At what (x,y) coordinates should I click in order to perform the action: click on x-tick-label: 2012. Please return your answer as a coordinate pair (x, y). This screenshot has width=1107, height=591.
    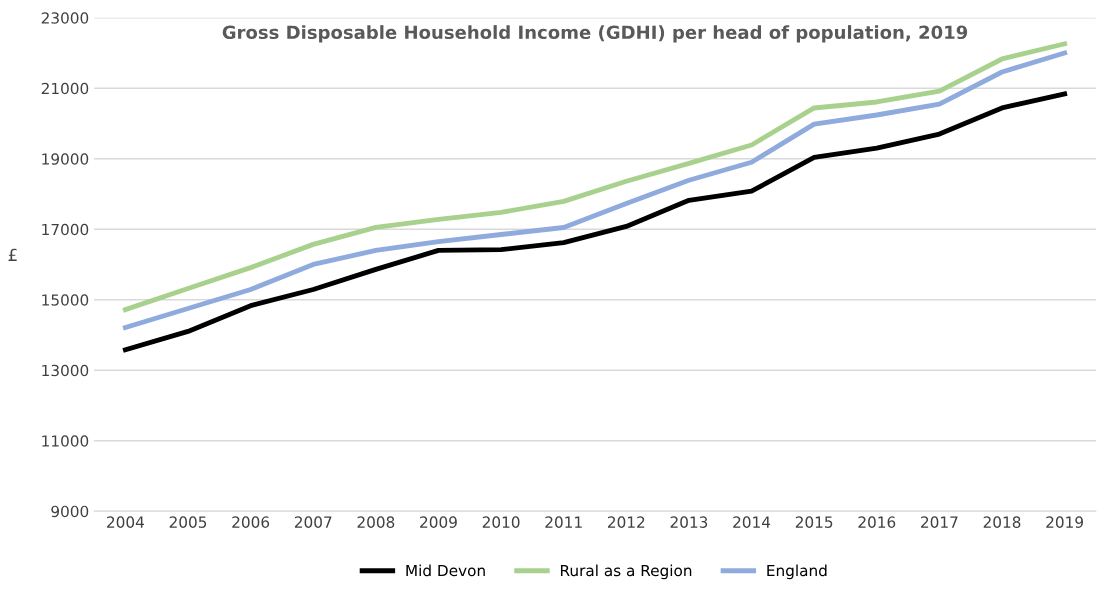
    Looking at the image, I should click on (626, 522).